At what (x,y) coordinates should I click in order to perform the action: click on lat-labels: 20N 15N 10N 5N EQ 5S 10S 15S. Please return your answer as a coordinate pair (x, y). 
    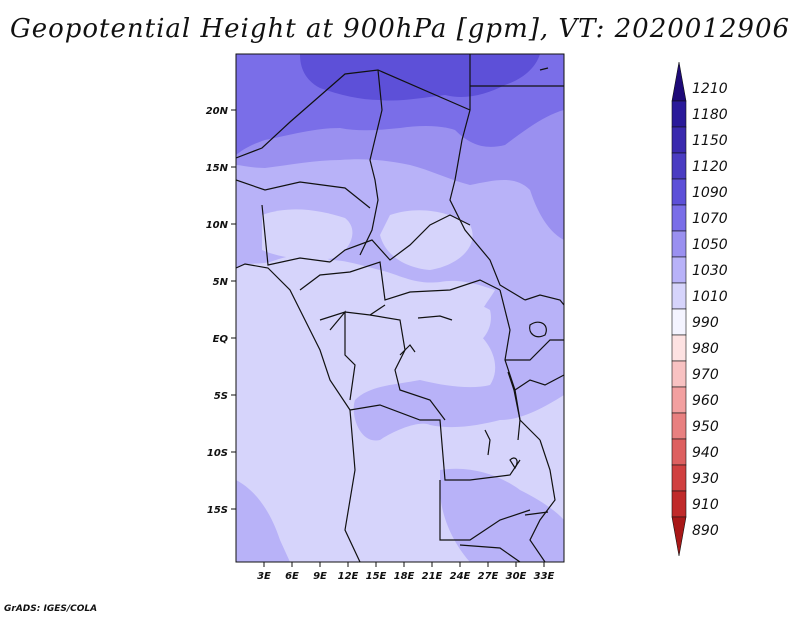
    Looking at the image, I should click on (217, 311).